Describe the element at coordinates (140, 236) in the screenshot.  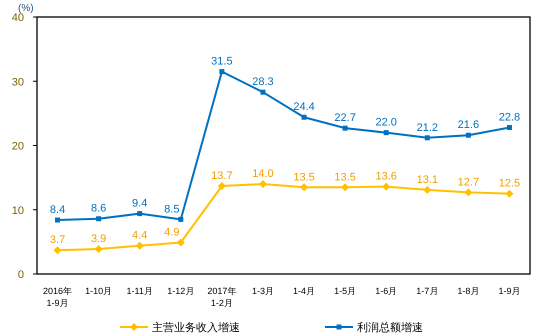
I see `data-label: 4.4` at that location.